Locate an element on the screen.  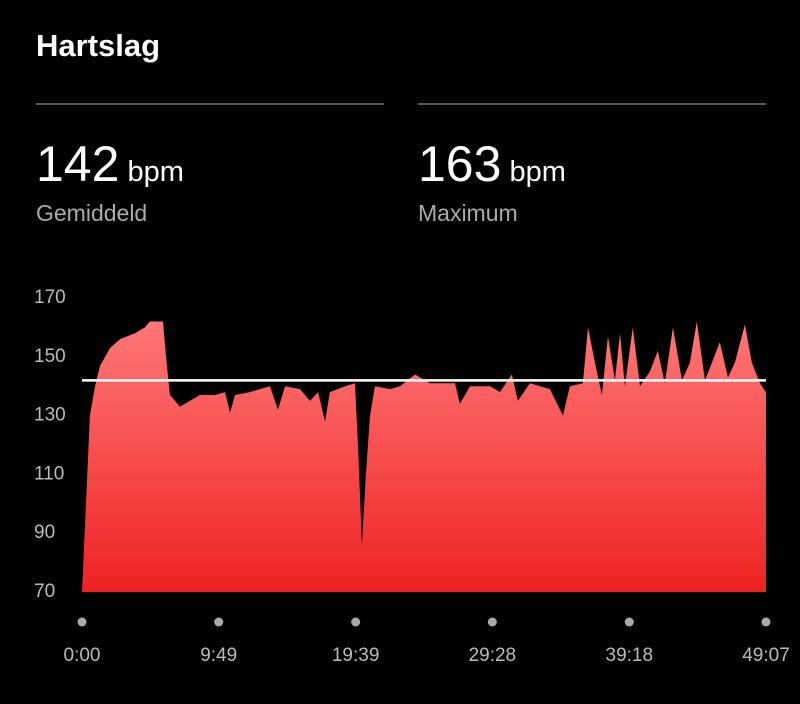
y-tick-label: 150 is located at coordinates (50, 356).